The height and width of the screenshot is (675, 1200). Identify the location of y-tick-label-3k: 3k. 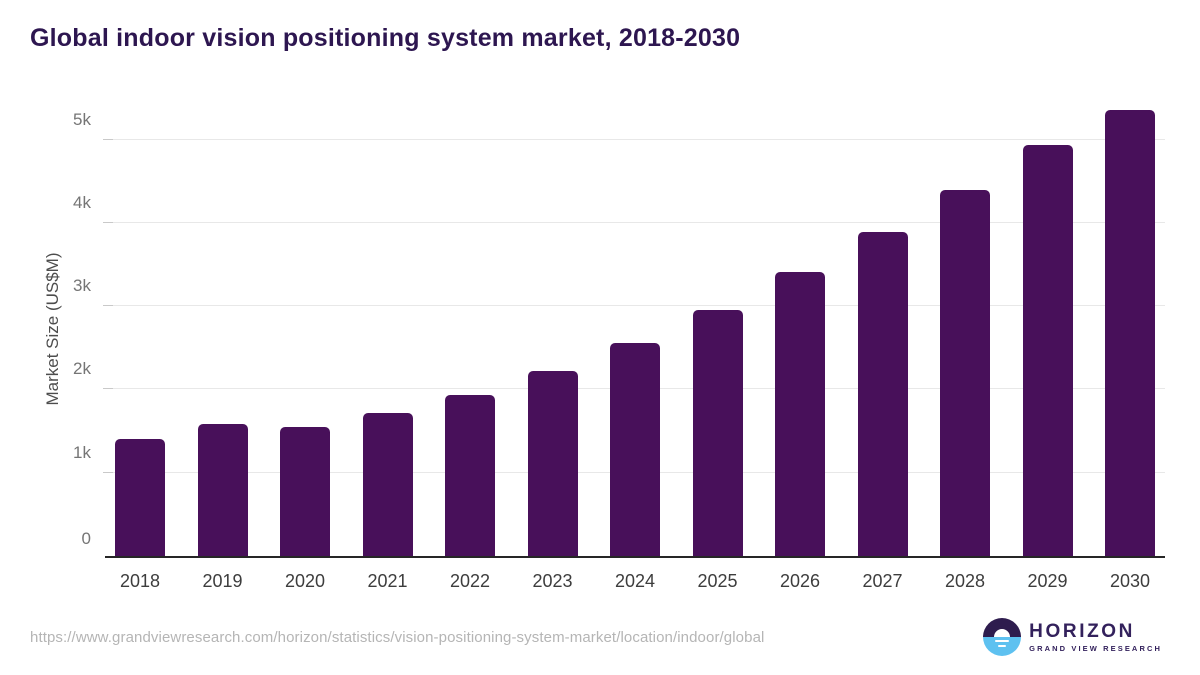
(82, 286).